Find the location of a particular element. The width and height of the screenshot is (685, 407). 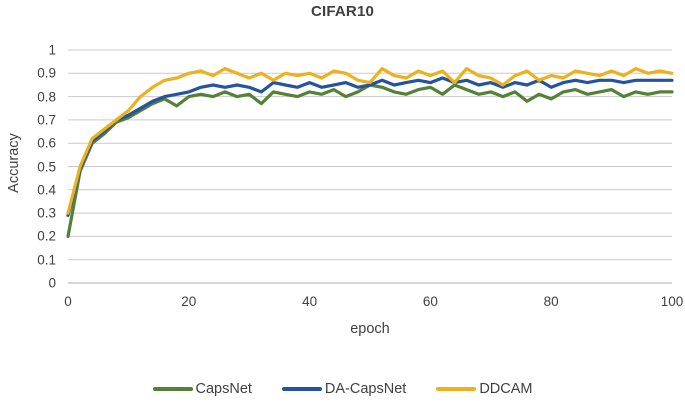

y-tick-label: 0.1 is located at coordinates (46, 260).